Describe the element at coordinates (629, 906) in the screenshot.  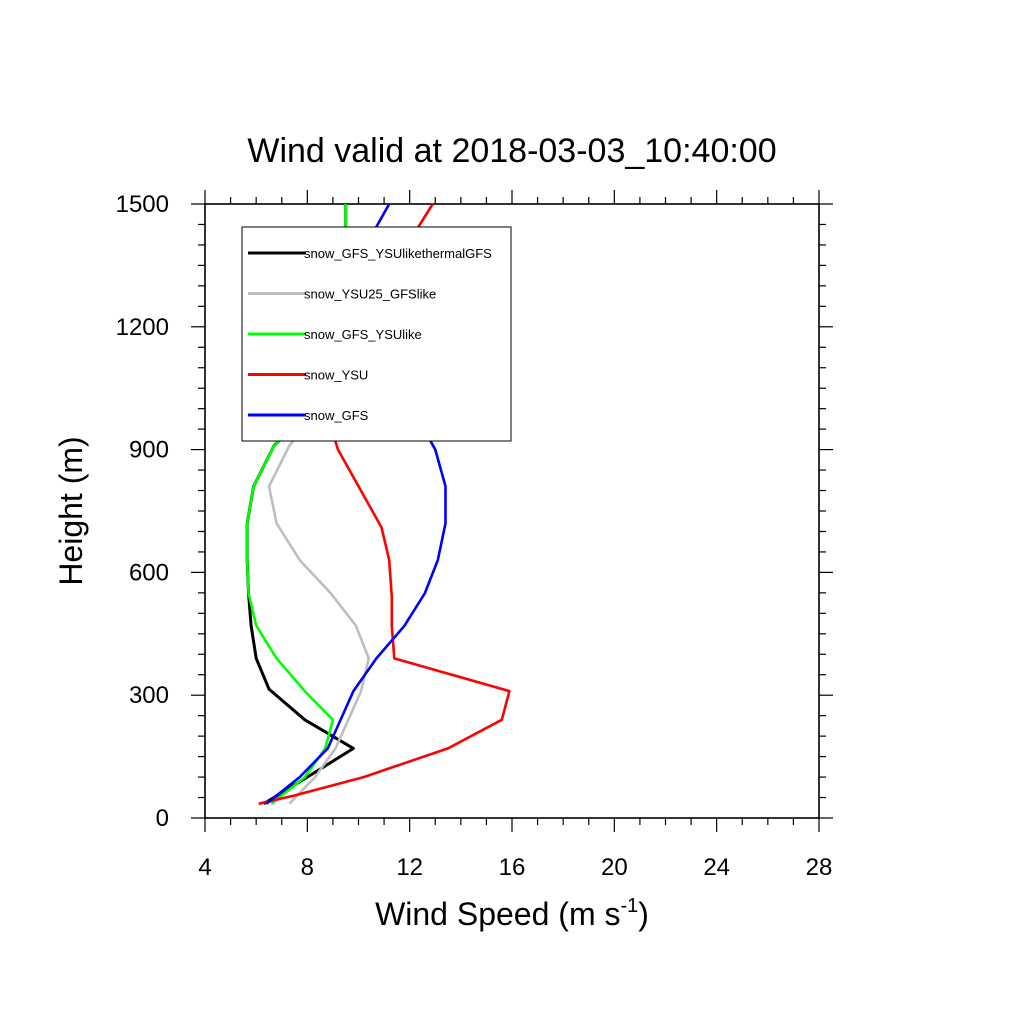
I see `x-axis-label-superscript: -1` at that location.